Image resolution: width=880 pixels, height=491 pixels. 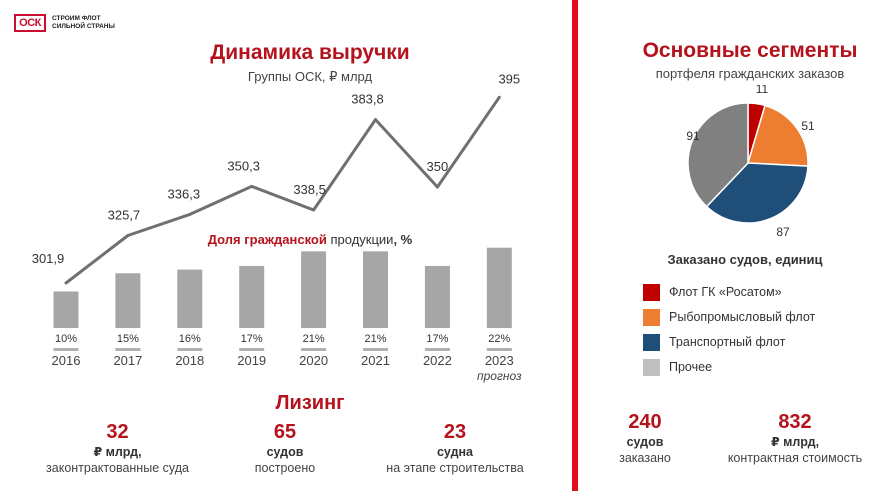 What do you see at coordinates (509, 78) in the screenshot?
I see `revenue-data-label: 395` at bounding box center [509, 78].